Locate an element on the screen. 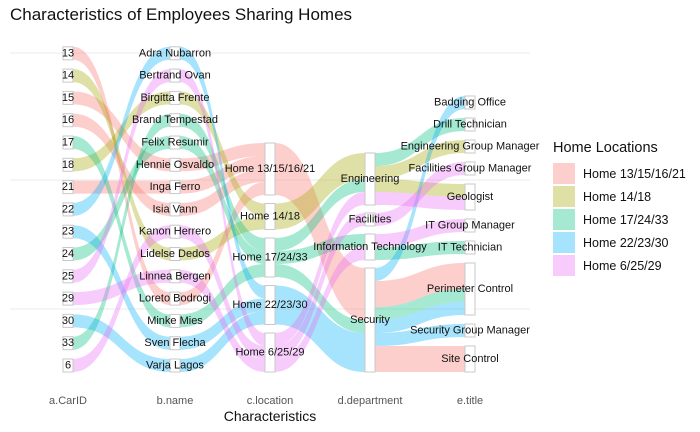 The height and width of the screenshot is (432, 700). stratum-label: 22 is located at coordinates (68, 209).